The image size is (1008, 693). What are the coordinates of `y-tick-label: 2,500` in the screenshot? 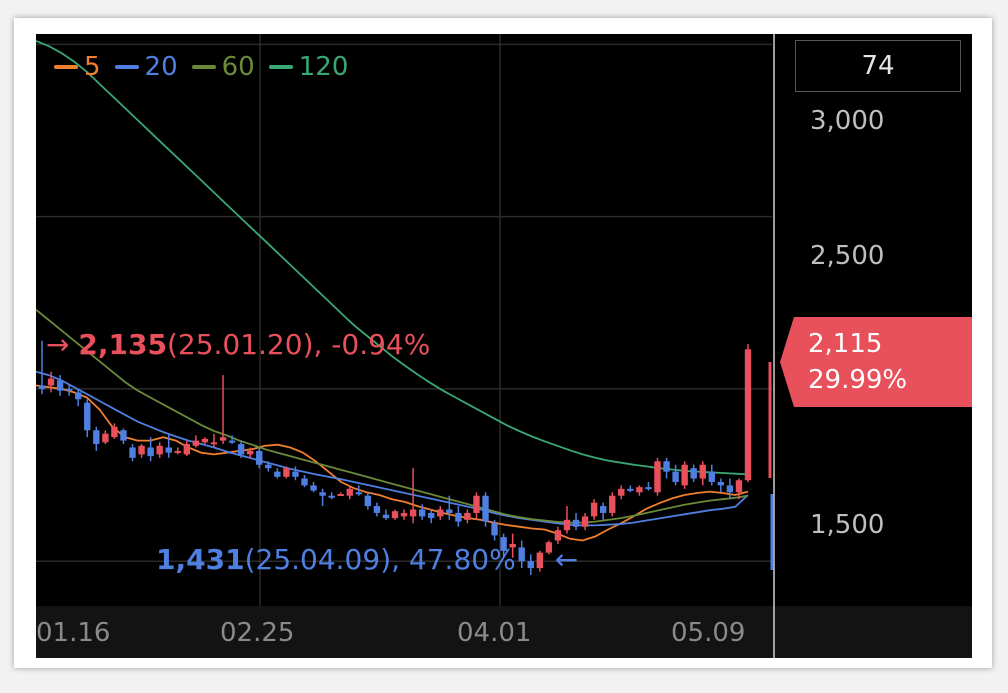 It's located at (847, 256).